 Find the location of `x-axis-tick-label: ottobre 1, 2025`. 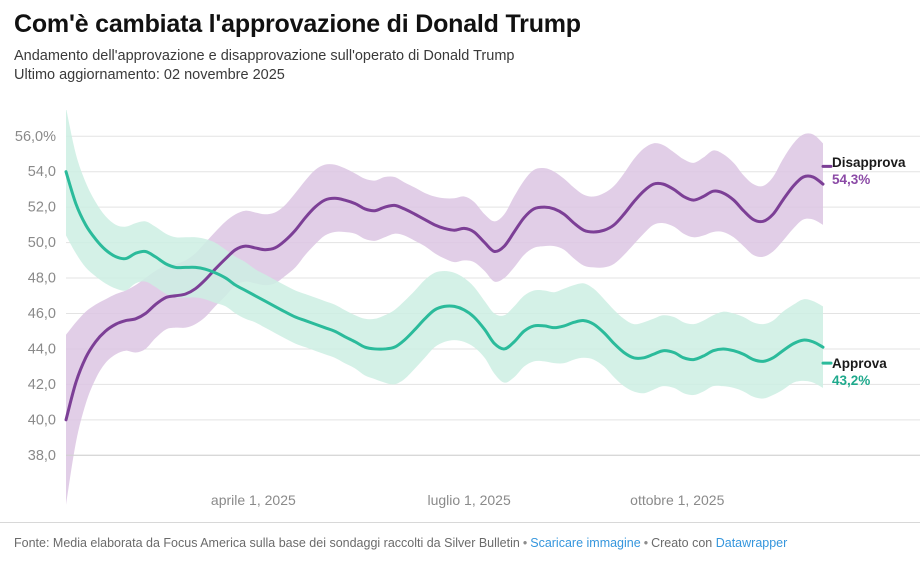

x-axis-tick-label: ottobre 1, 2025 is located at coordinates (677, 500).